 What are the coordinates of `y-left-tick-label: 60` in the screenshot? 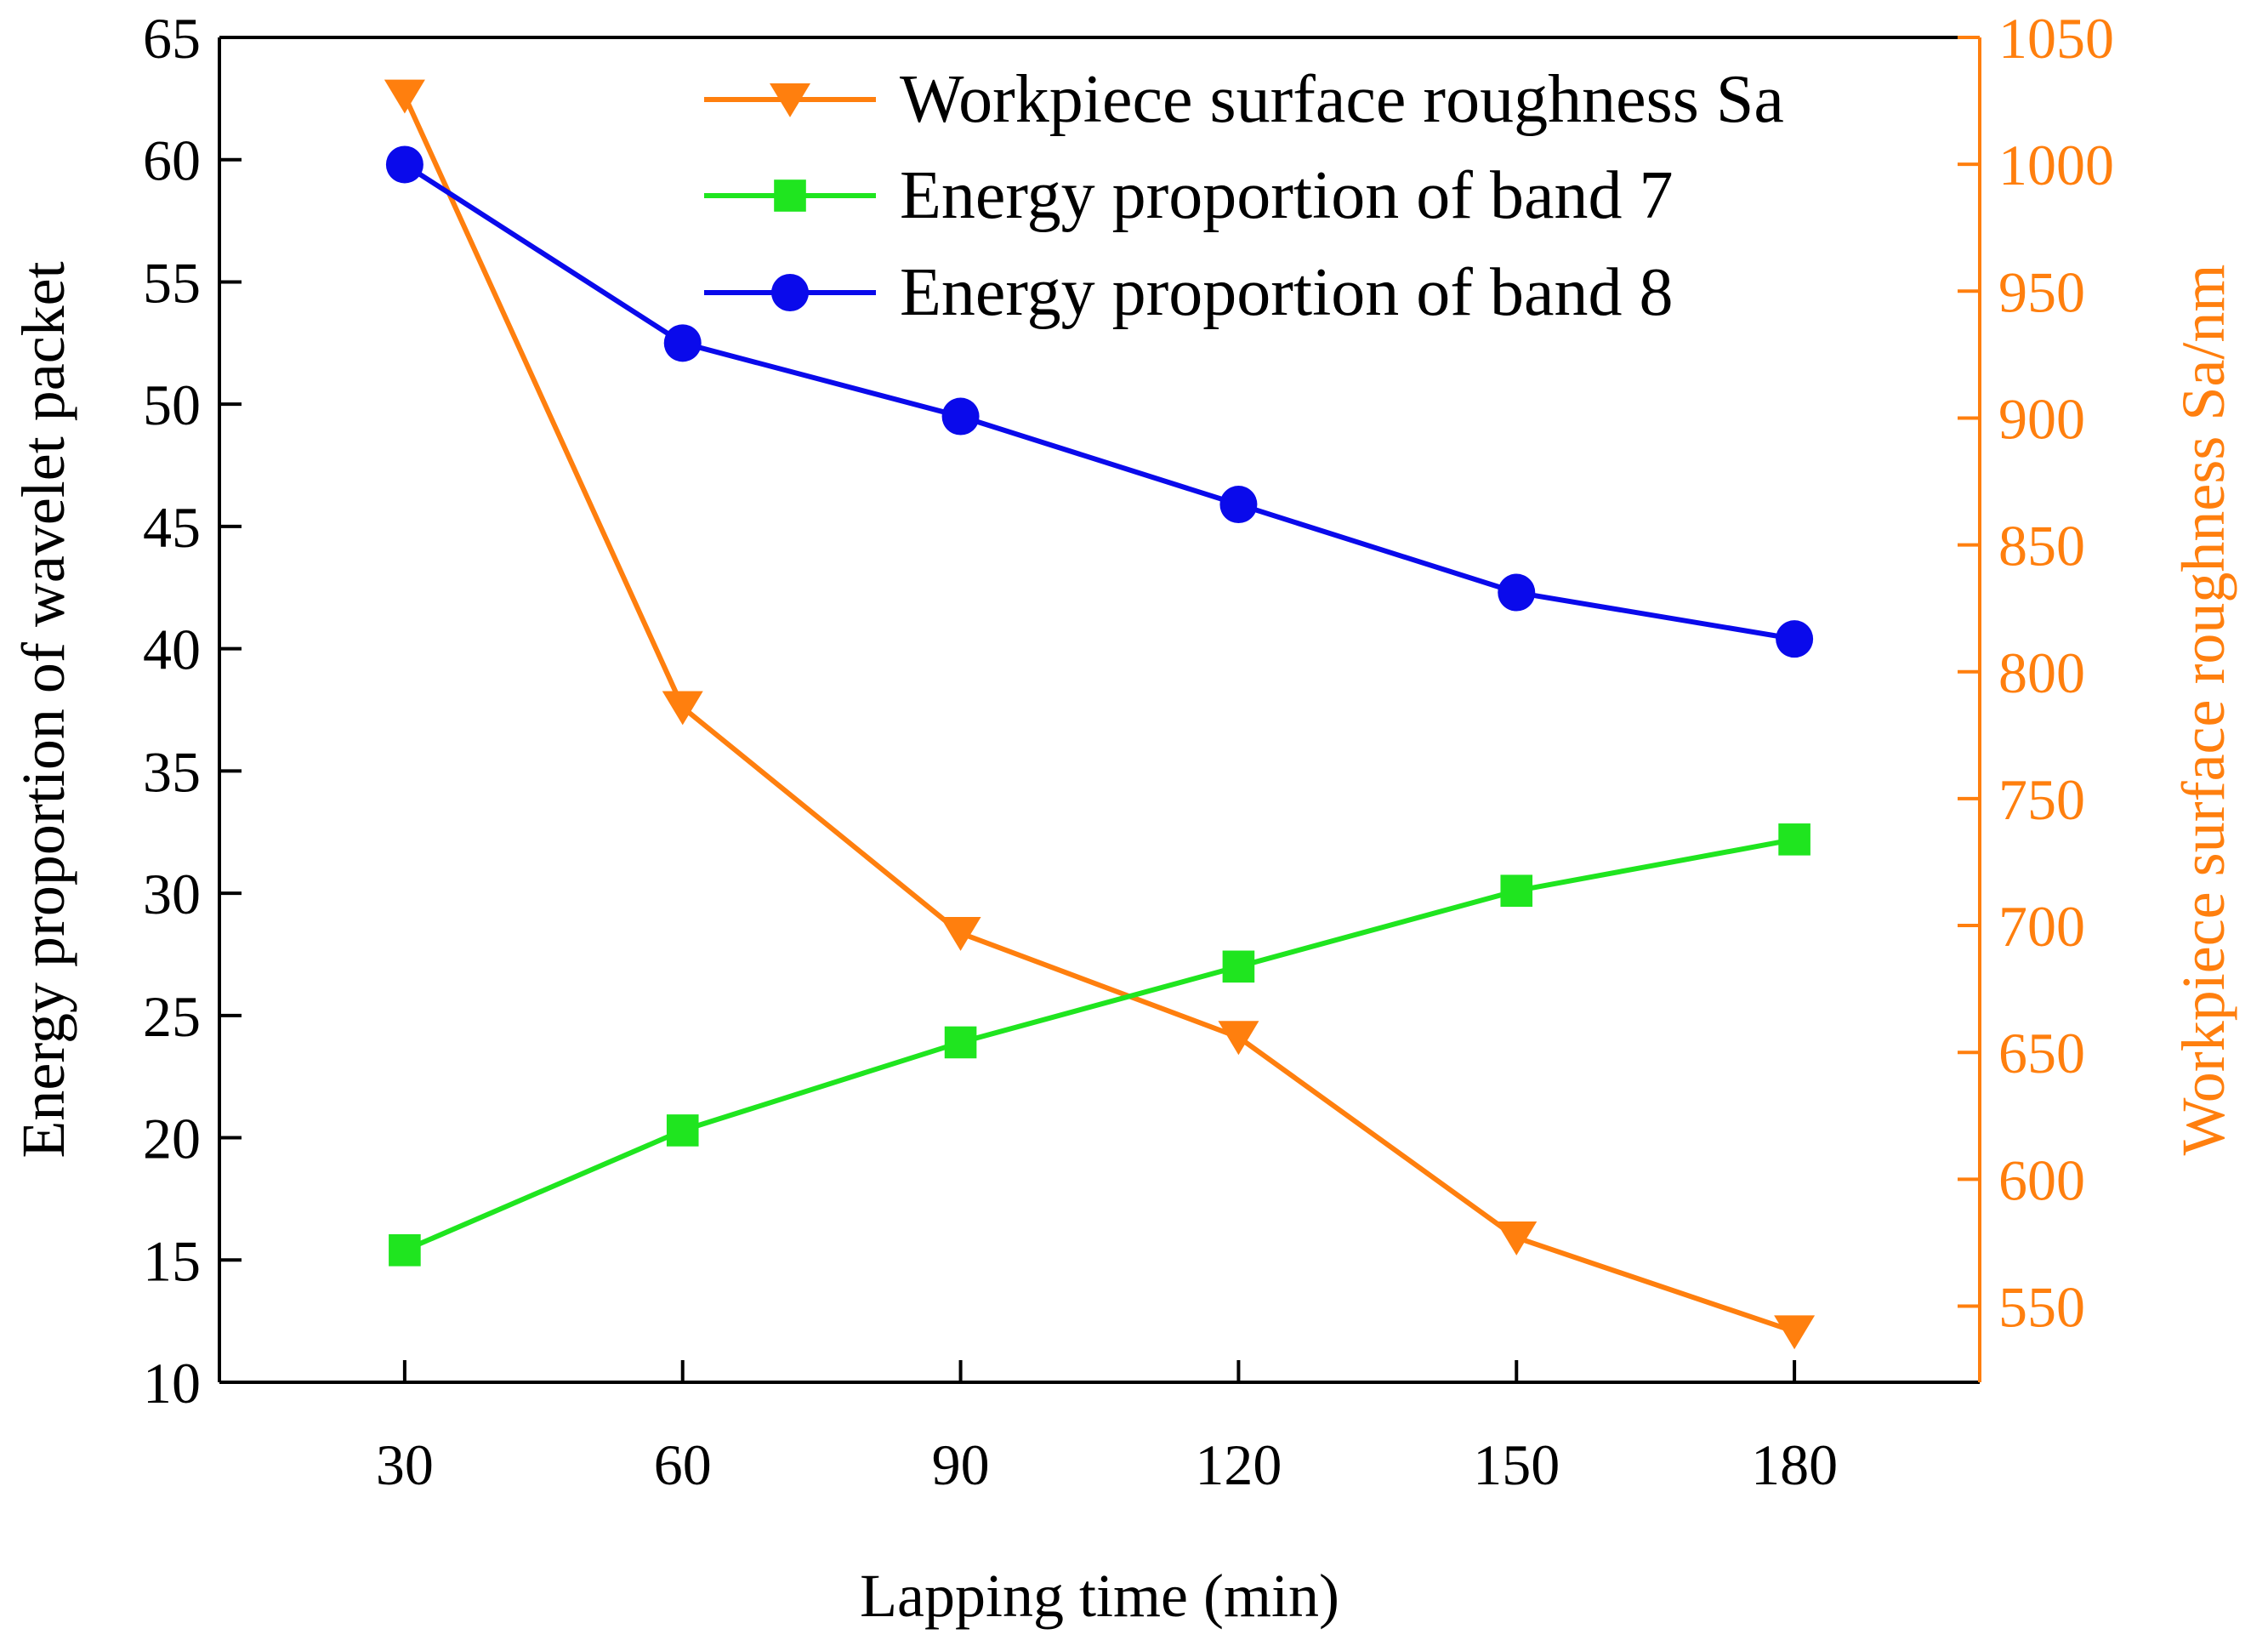 It's located at (172, 160).